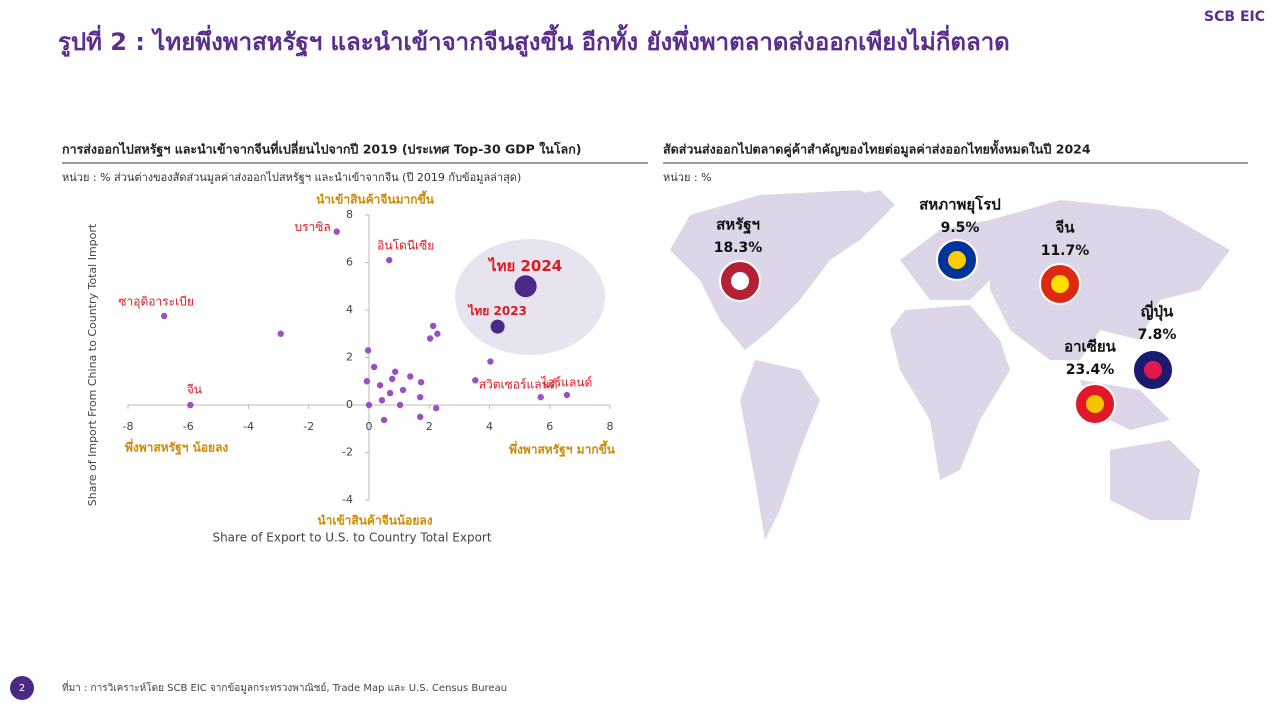 This screenshot has width=1280, height=714. What do you see at coordinates (349, 309) in the screenshot?
I see `y-tick-label: 4` at bounding box center [349, 309].